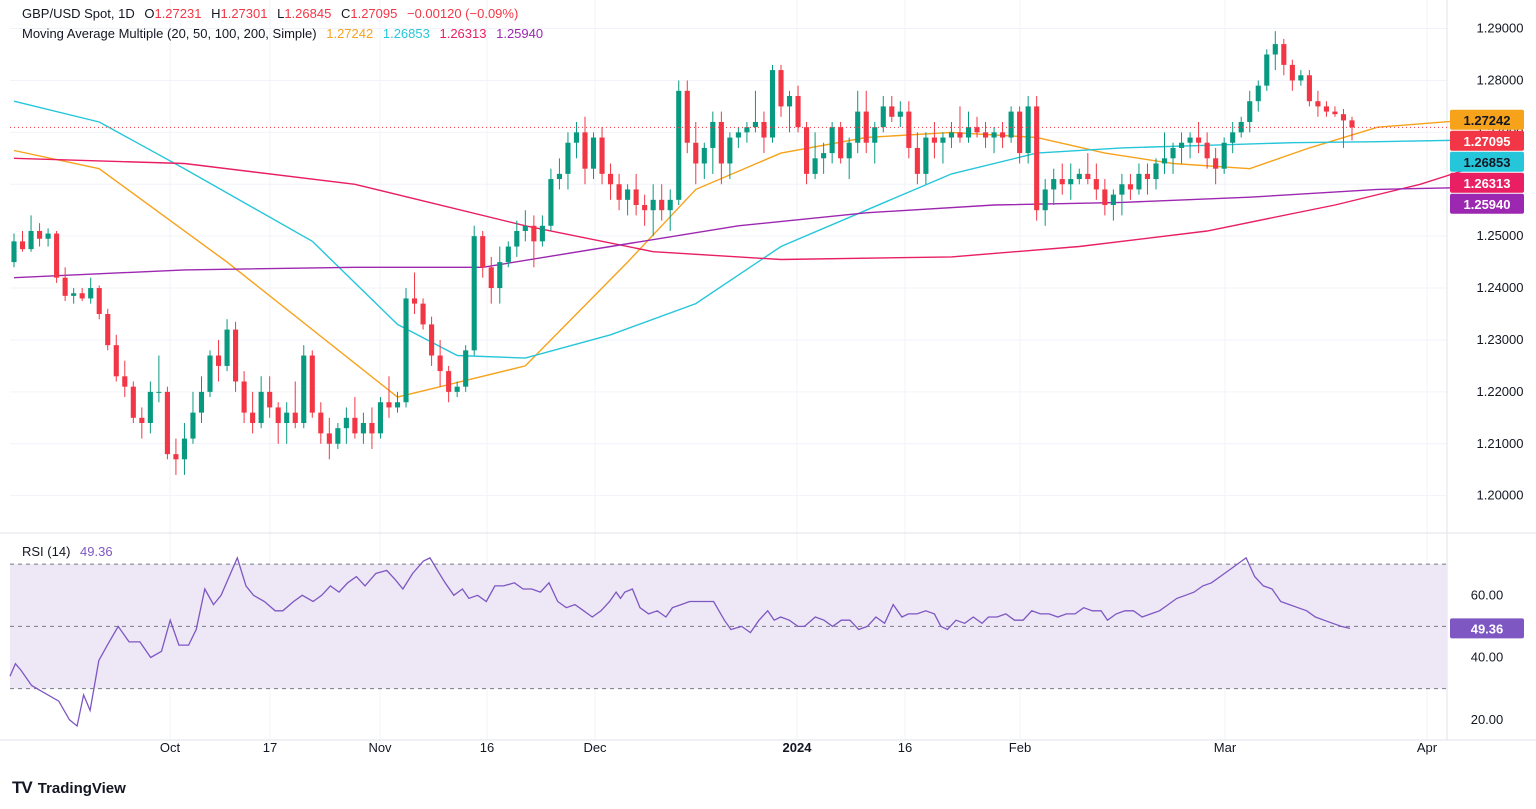 The image size is (1536, 809). I want to click on time-tick-label: Apr, so click(1427, 747).